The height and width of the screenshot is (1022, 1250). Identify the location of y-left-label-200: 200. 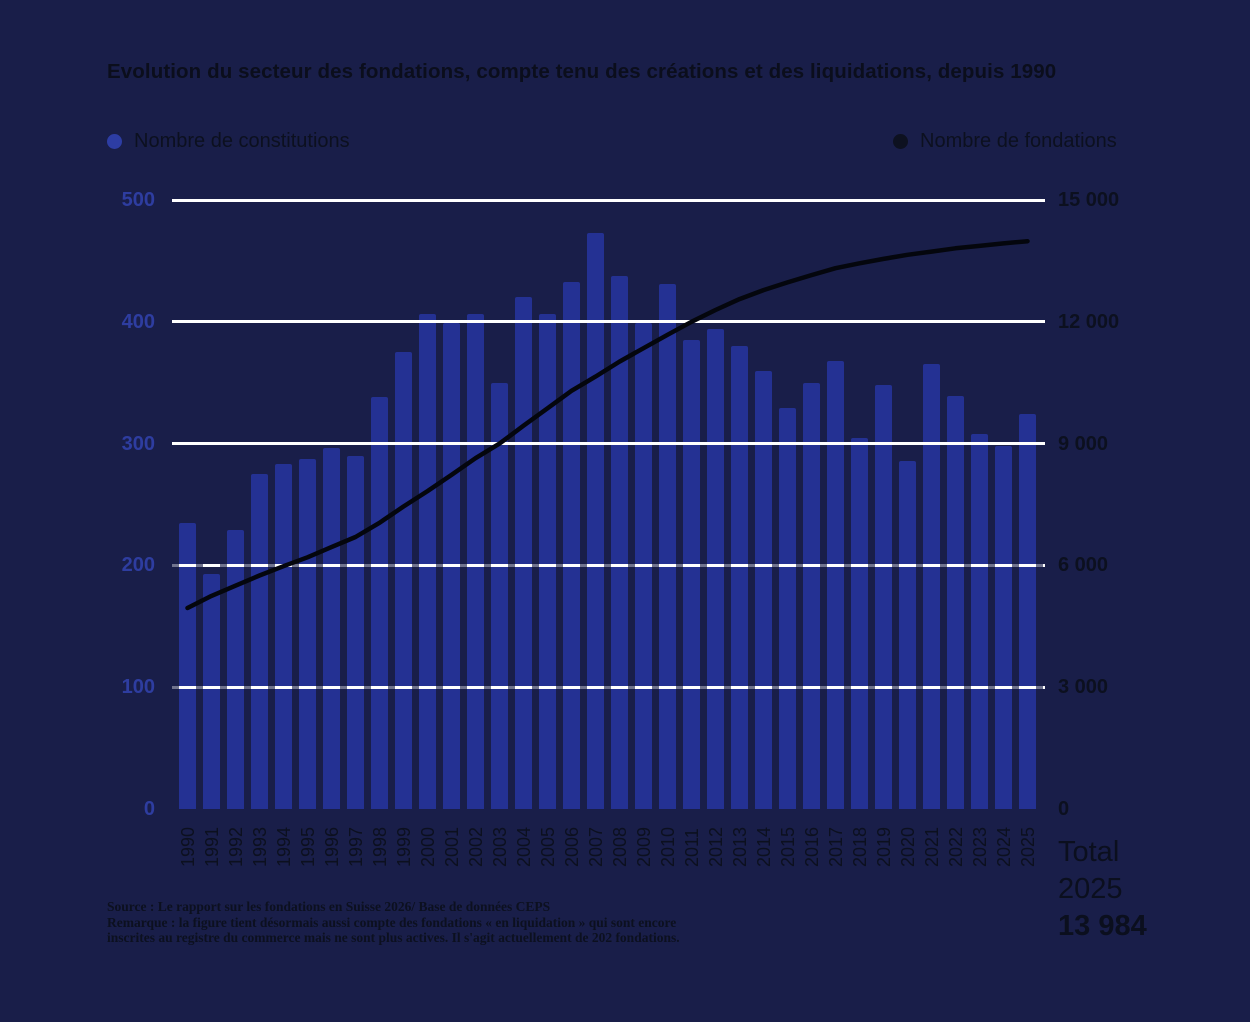
(138, 565).